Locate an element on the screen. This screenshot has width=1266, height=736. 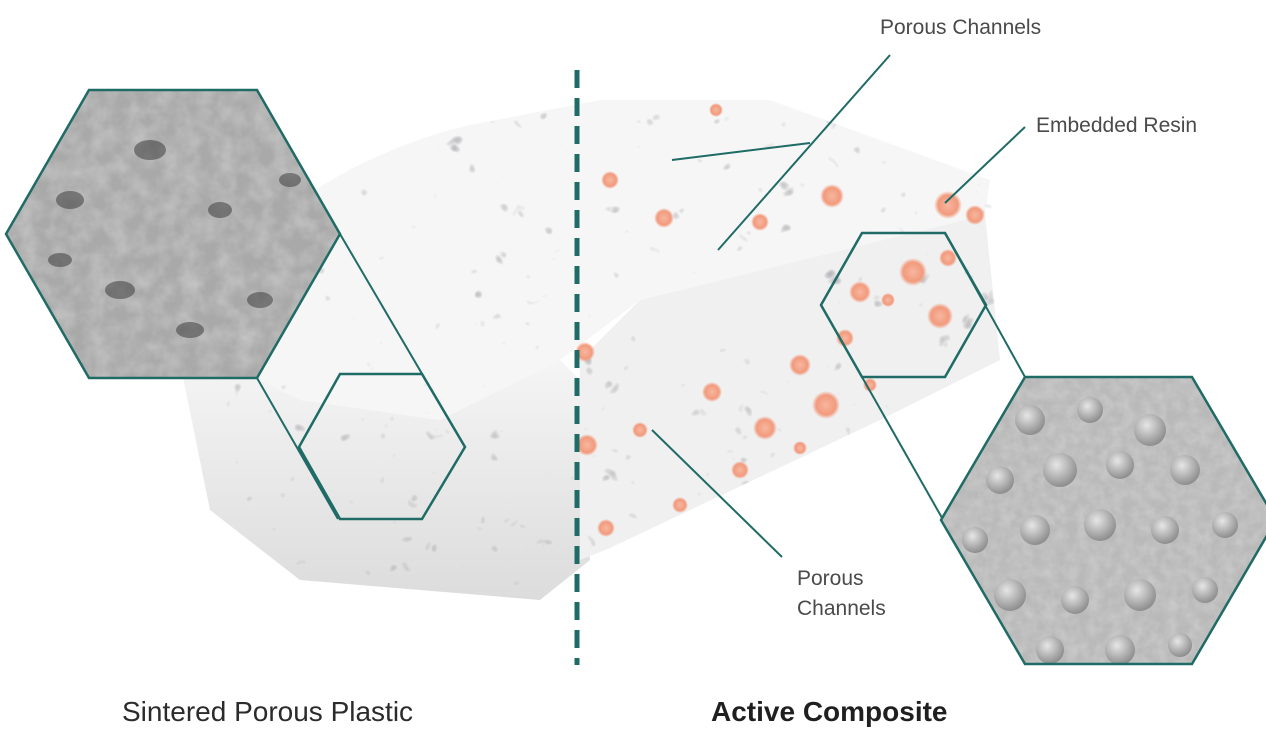
sem-hexagon-sintered is located at coordinates (173, 234).